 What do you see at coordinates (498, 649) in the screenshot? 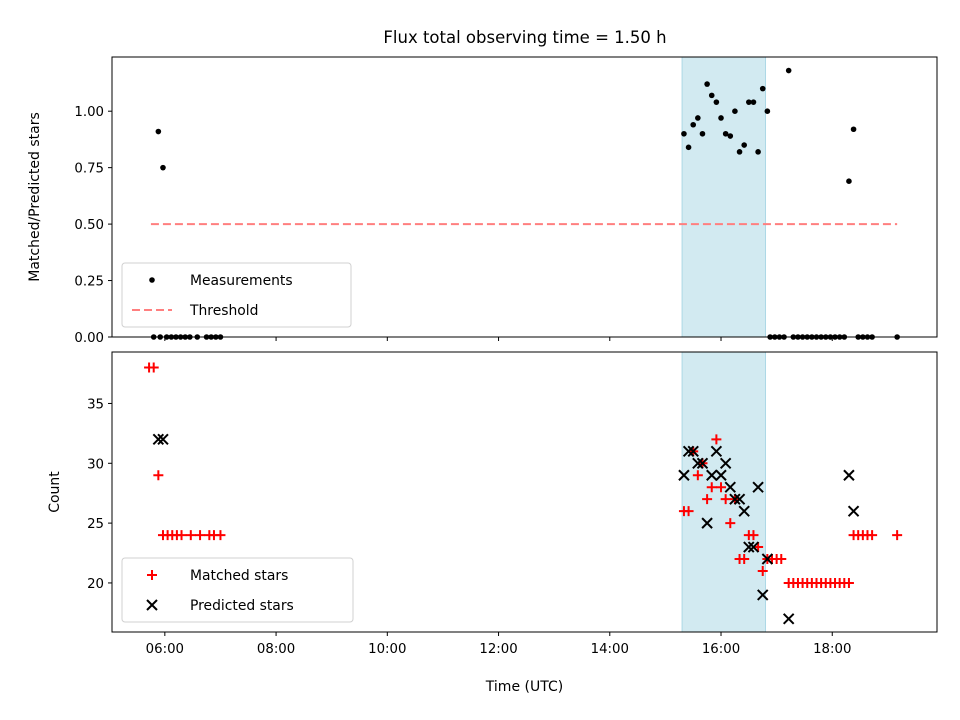
I see `x-tick-label: 12:00` at bounding box center [498, 649].